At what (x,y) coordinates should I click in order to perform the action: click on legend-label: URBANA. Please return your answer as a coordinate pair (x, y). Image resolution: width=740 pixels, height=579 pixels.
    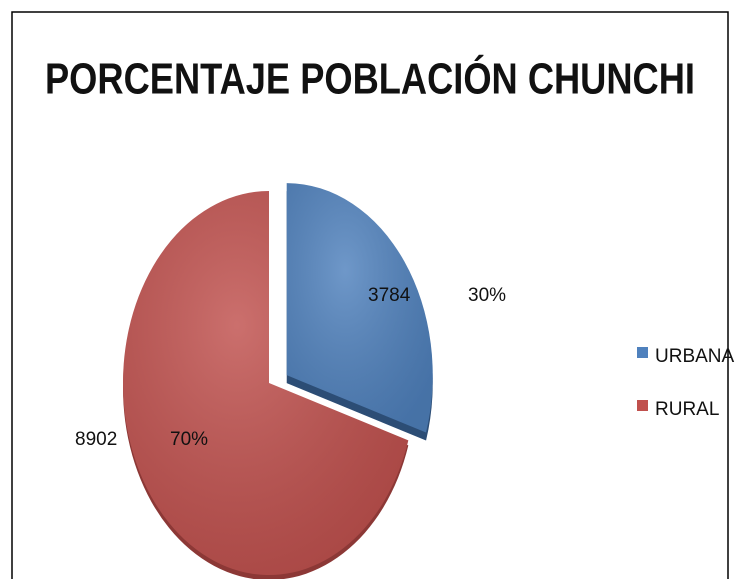
    Looking at the image, I should click on (695, 356).